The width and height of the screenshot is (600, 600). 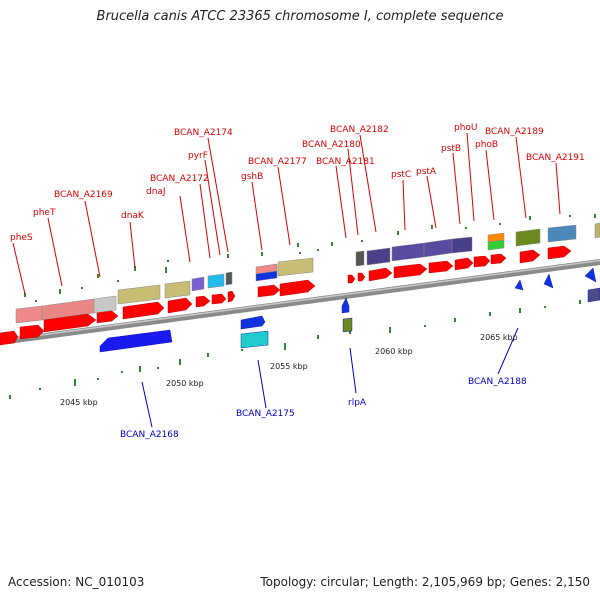 What do you see at coordinates (44, 213) in the screenshot?
I see `gene-label-phet: pheT` at bounding box center [44, 213].